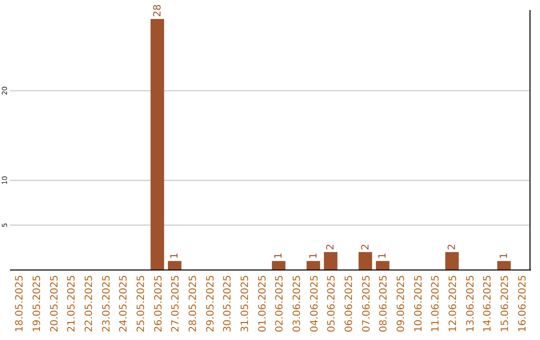 This screenshot has height=340, width=540. Describe the element at coordinates (332, 303) in the screenshot. I see `x-tick-label: 05.06.2025` at that location.